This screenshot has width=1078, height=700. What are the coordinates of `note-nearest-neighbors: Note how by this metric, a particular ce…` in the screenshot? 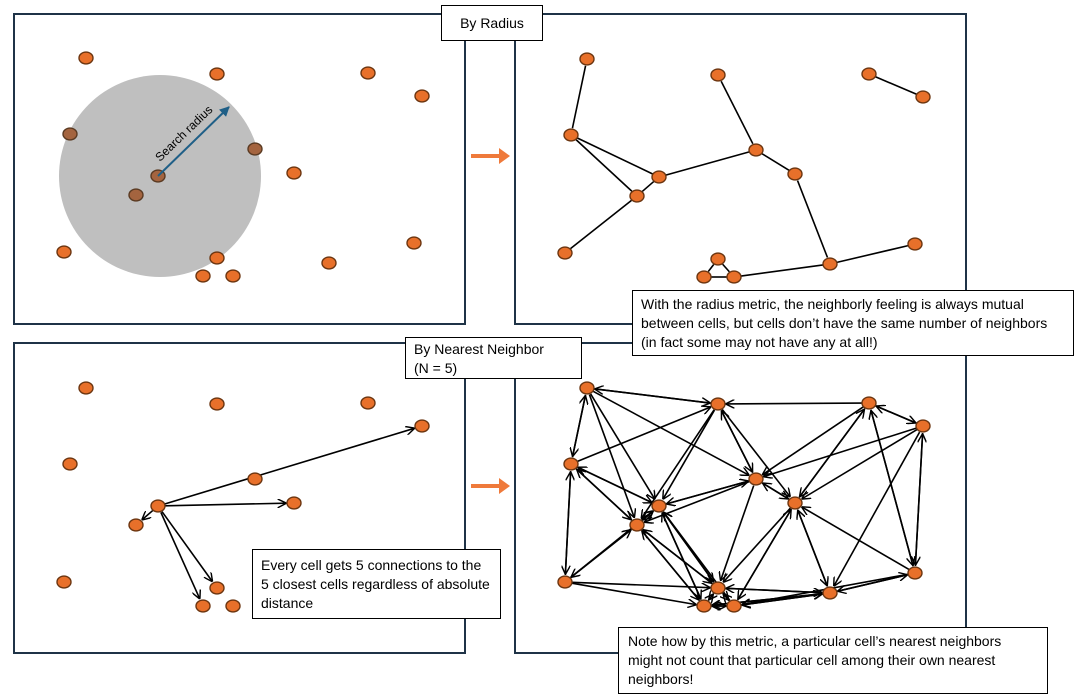 It's located at (833, 660).